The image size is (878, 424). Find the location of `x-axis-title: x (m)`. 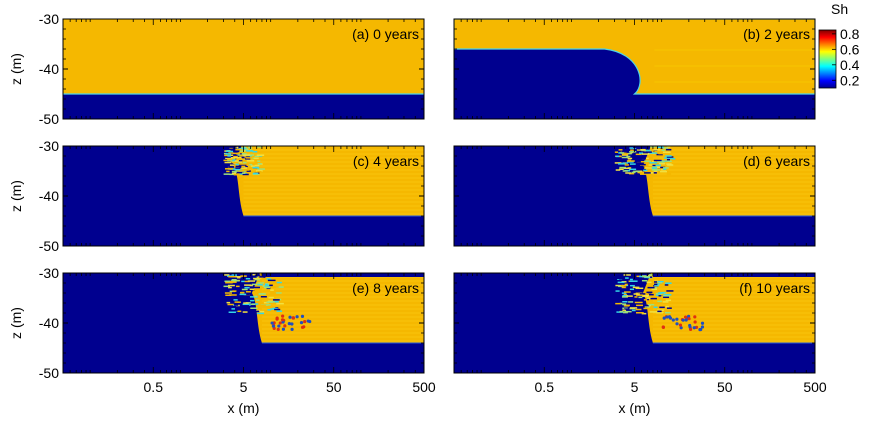

x-axis-title: x (m) is located at coordinates (635, 408).